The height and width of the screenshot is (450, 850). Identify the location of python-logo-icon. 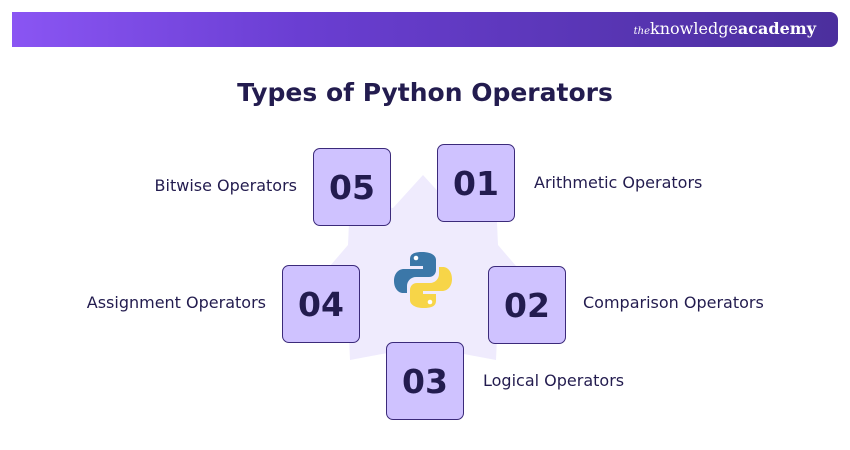
(423, 280).